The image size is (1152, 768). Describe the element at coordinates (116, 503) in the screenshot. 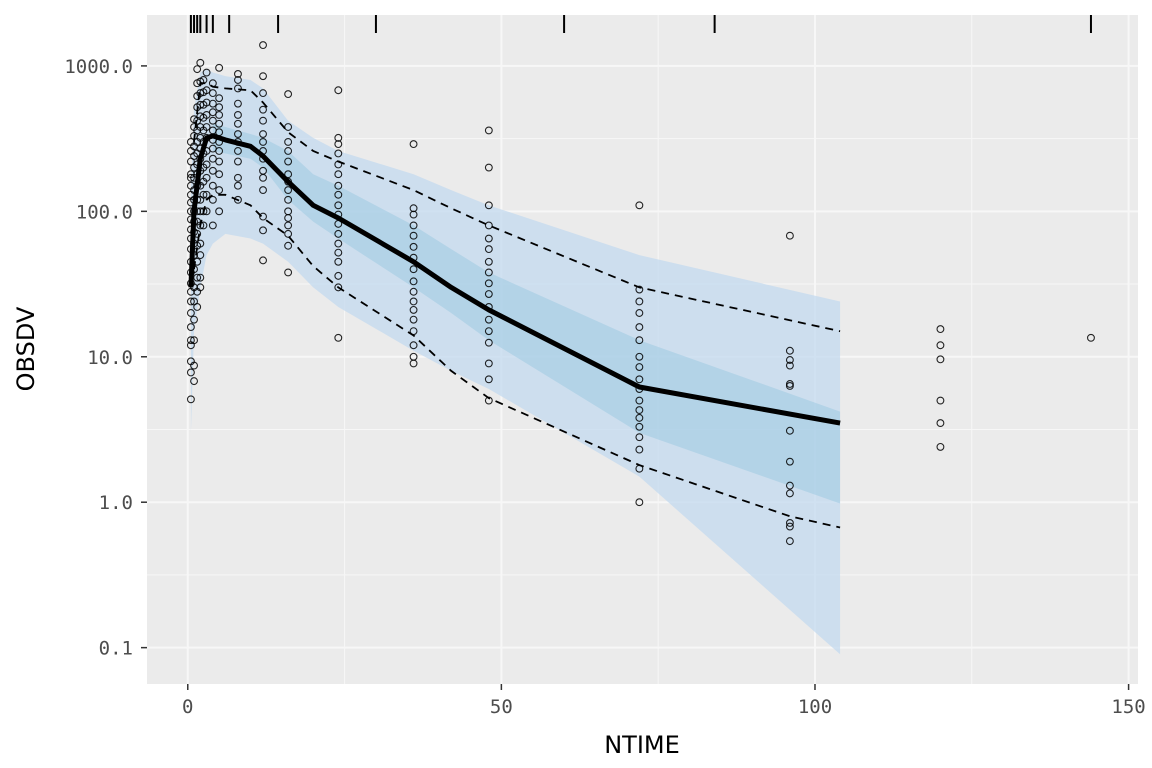

I see `y-tick-label: 1.0` at that location.